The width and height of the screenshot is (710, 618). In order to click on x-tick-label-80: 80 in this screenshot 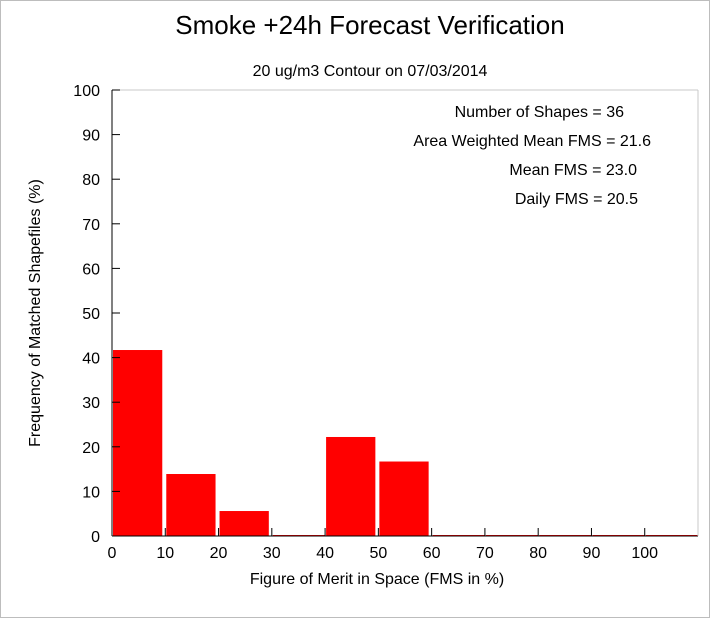, I will do `click(538, 553)`.